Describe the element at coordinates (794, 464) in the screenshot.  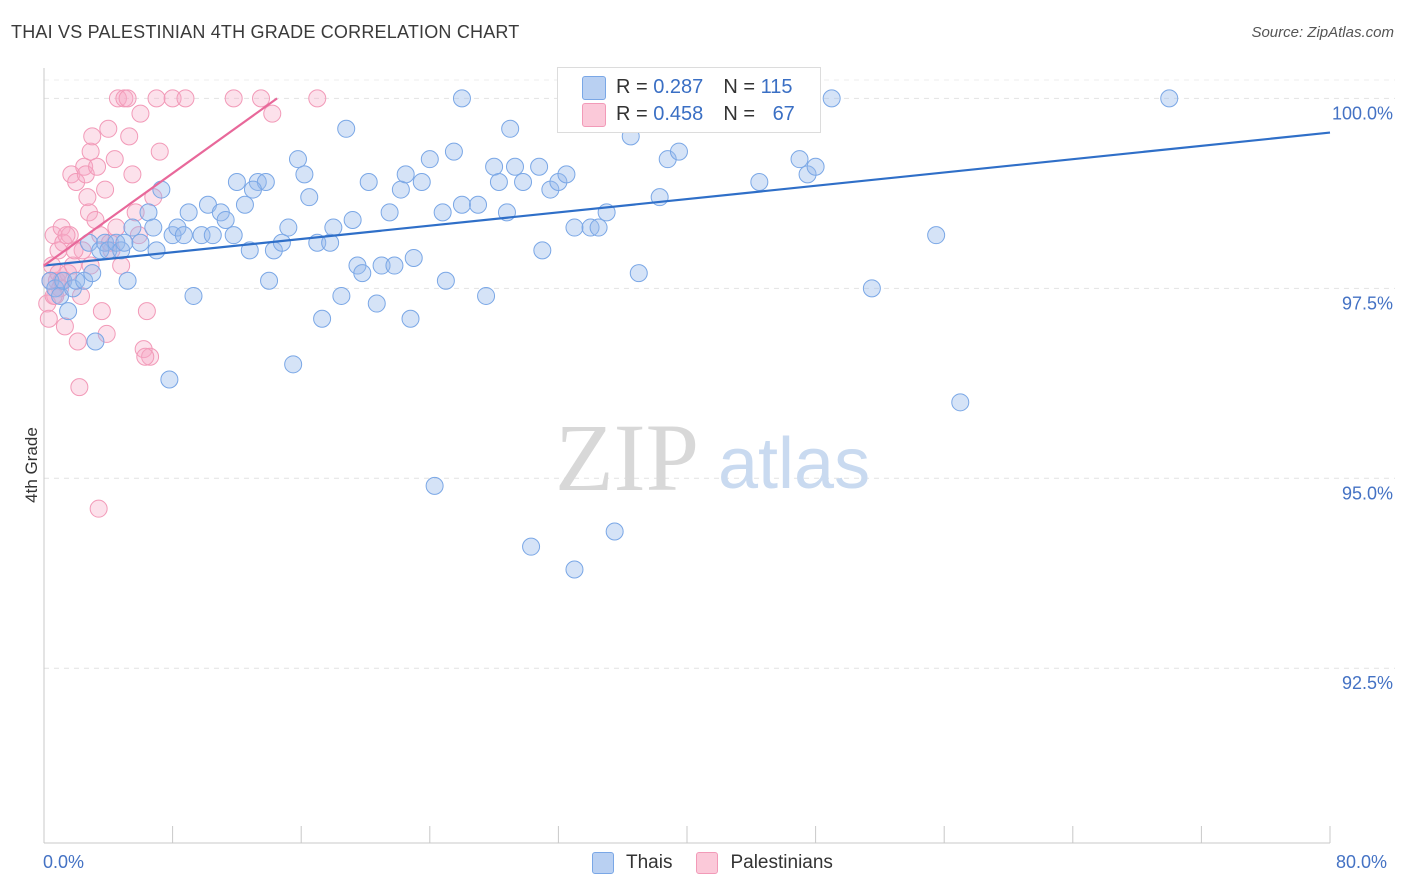
I see `watermark-atlas: atlas` at that location.